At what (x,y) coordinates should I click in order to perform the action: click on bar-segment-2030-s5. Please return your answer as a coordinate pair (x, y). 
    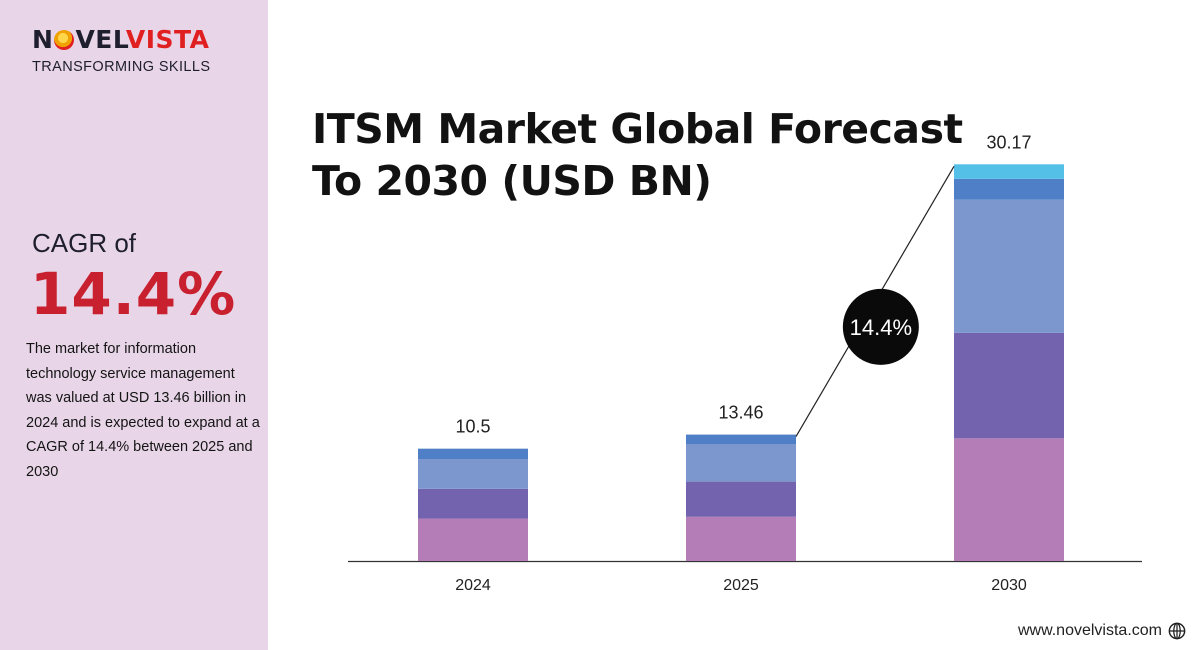
    Looking at the image, I should click on (1009, 171).